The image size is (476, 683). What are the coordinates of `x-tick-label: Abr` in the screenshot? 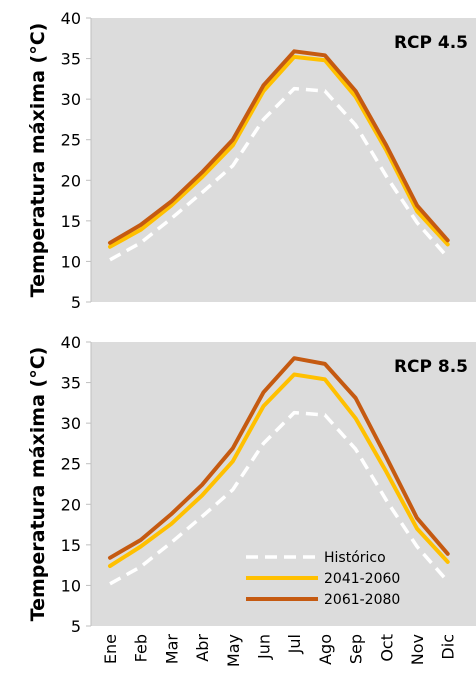 It's located at (202, 648).